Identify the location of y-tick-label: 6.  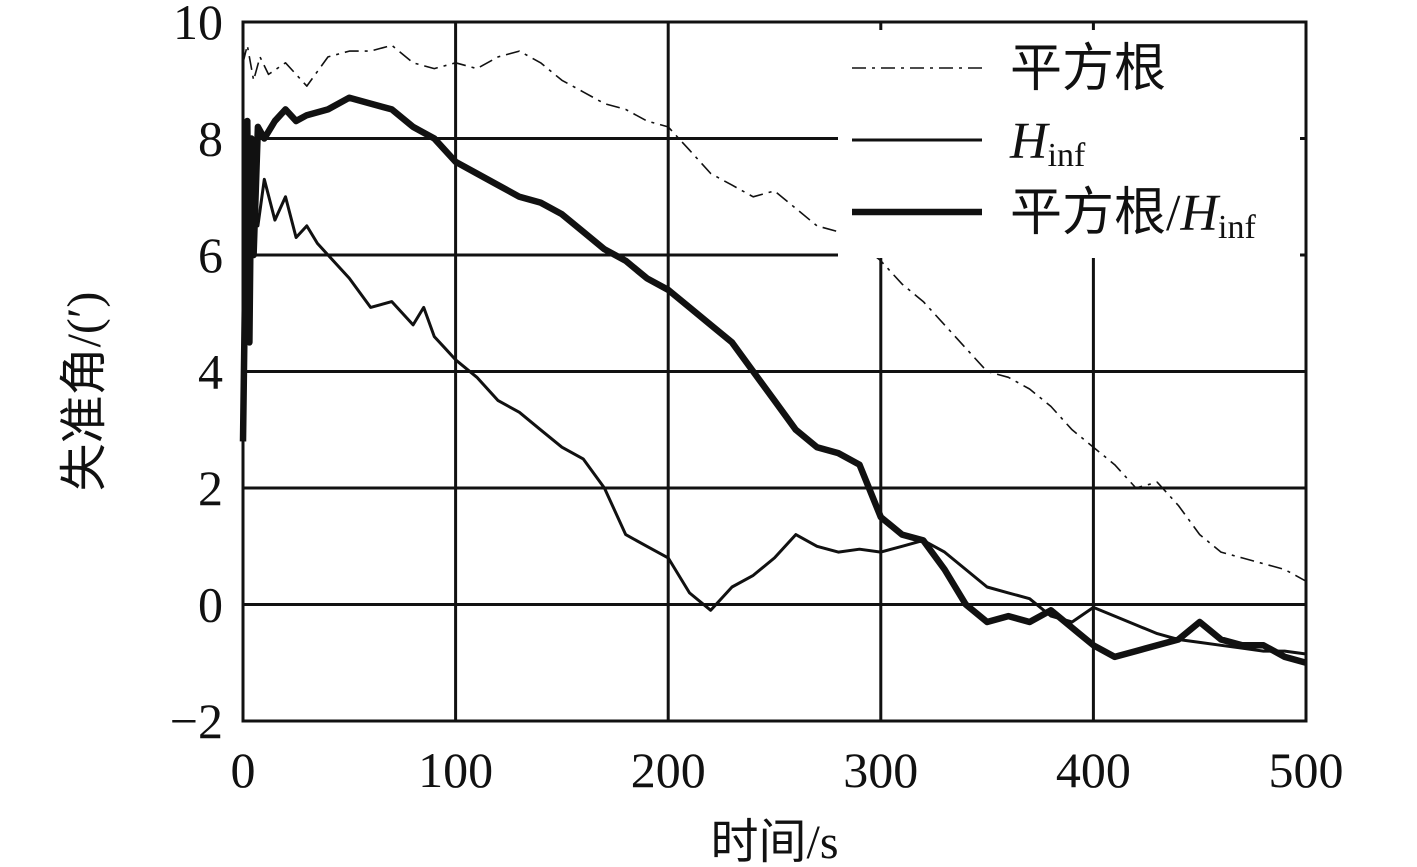
(210, 255).